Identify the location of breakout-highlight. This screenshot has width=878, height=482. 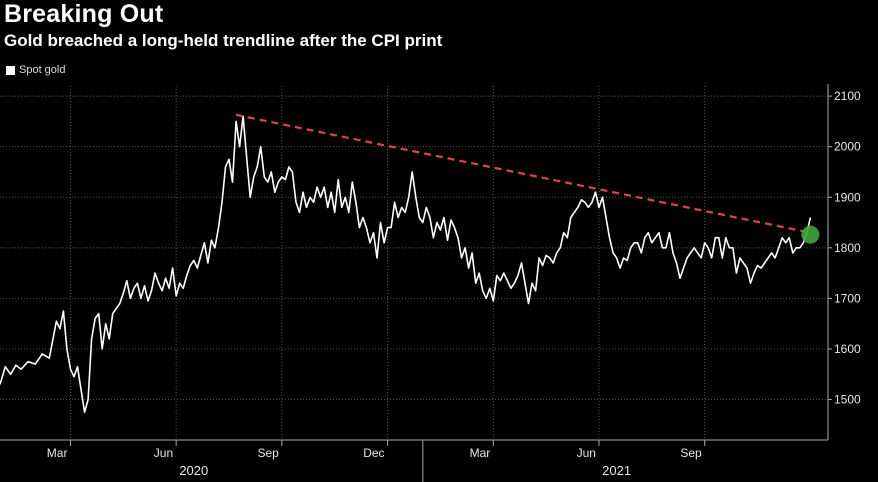
(810, 234).